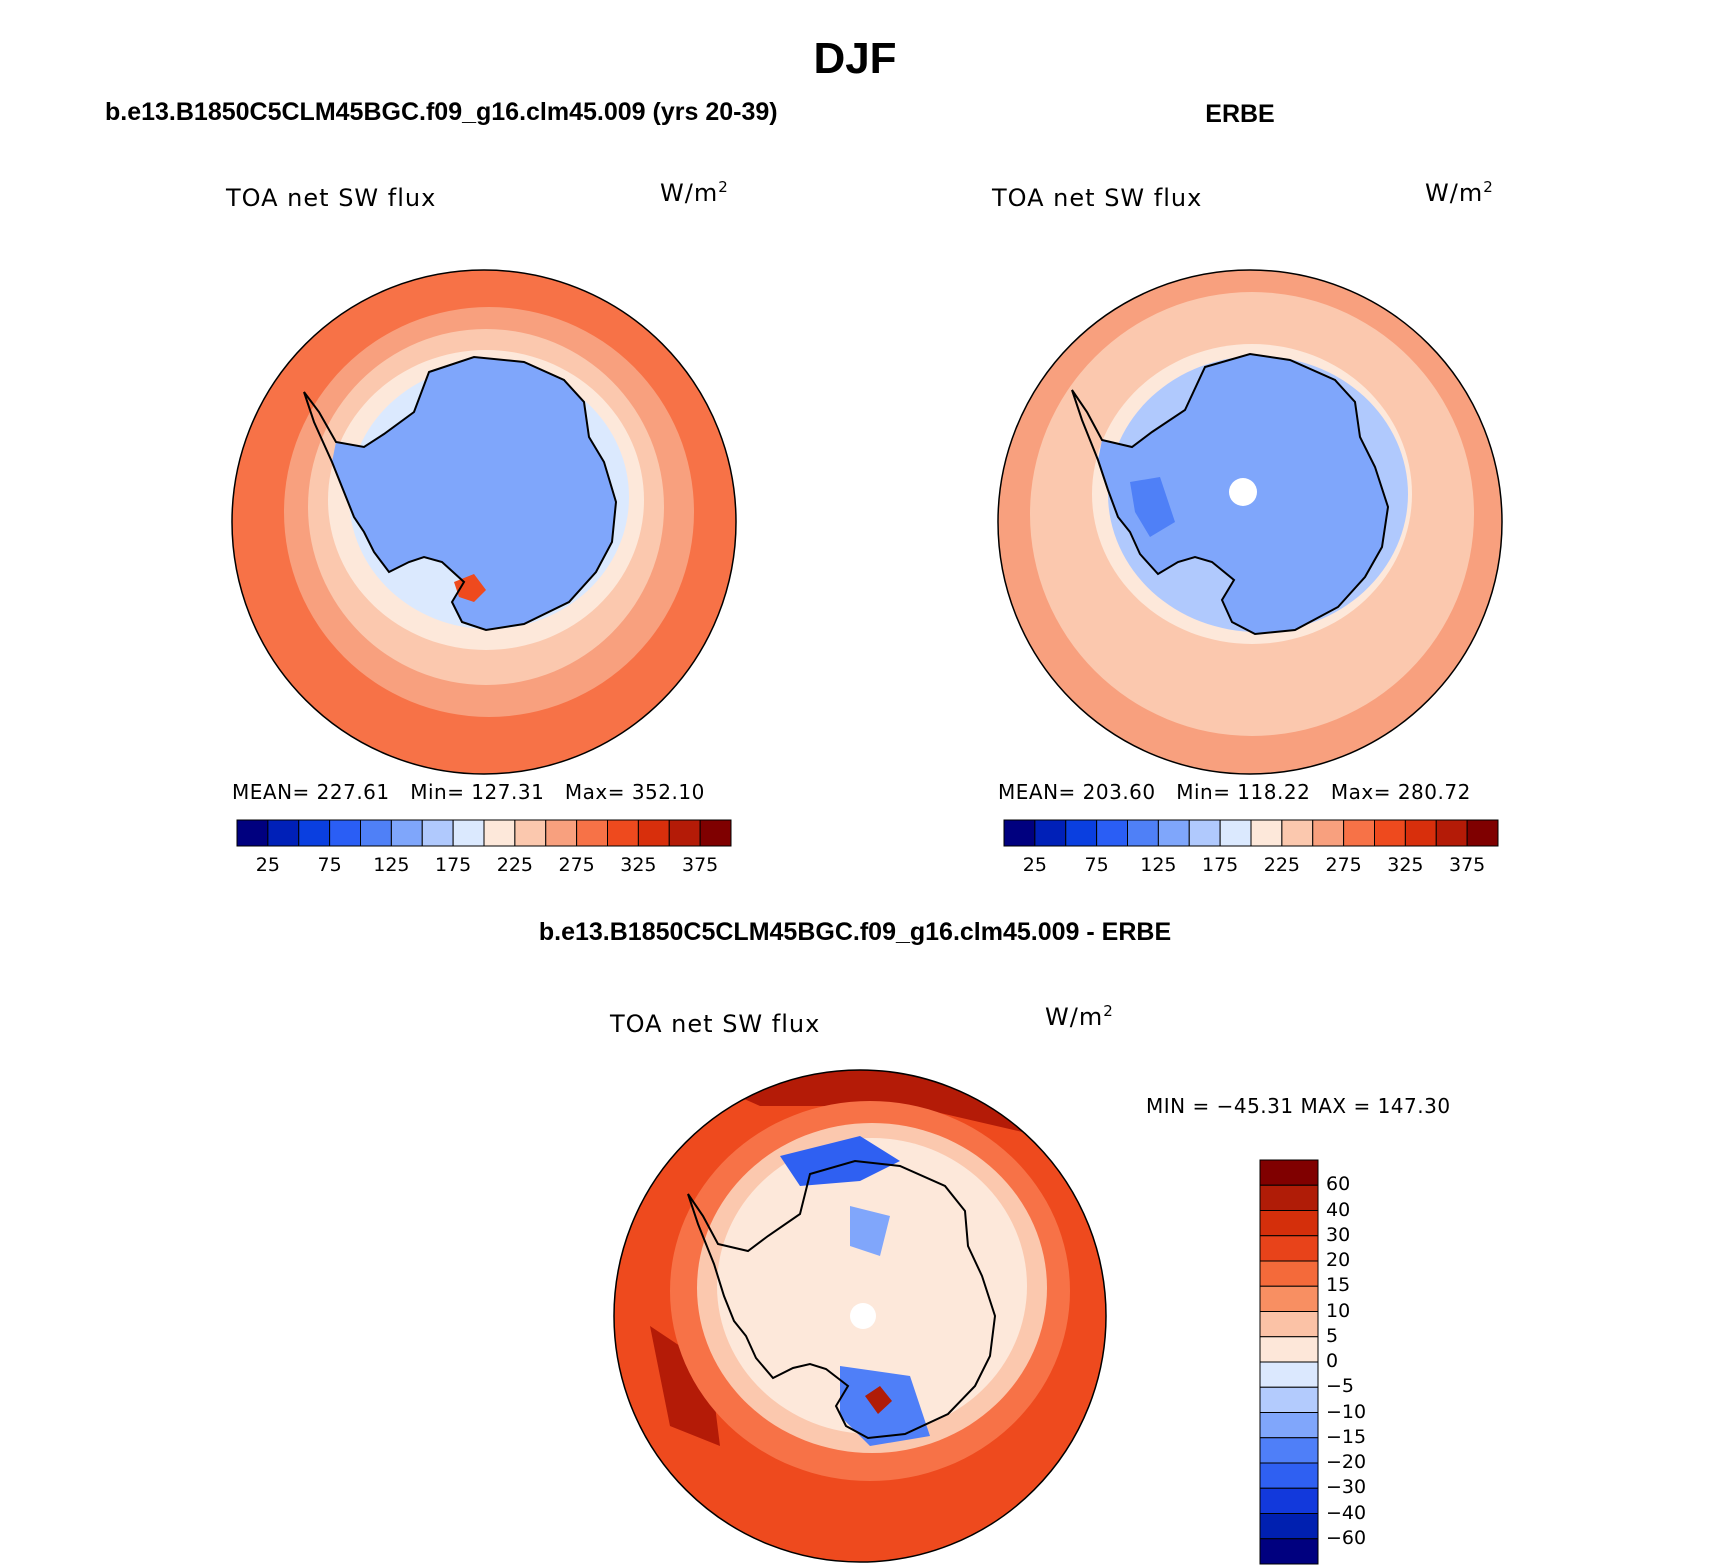  Describe the element at coordinates (685, 1386) in the screenshot. I see `diff-dark-left` at that location.